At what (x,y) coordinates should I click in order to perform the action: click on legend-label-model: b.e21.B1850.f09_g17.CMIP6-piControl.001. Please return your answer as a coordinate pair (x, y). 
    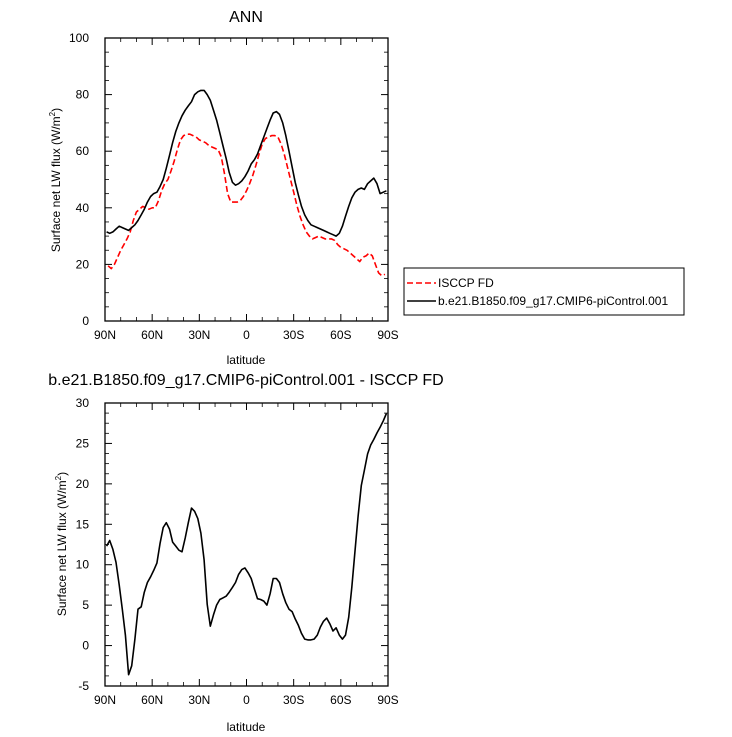
    Looking at the image, I should click on (553, 301).